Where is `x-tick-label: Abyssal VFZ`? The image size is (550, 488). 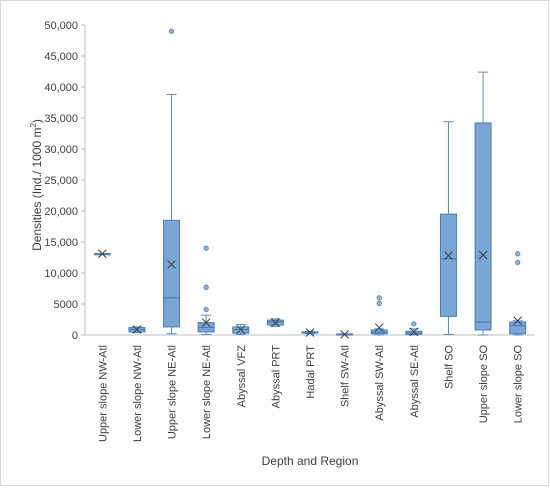 x-tick-label: Abyssal VFZ is located at coordinates (242, 376).